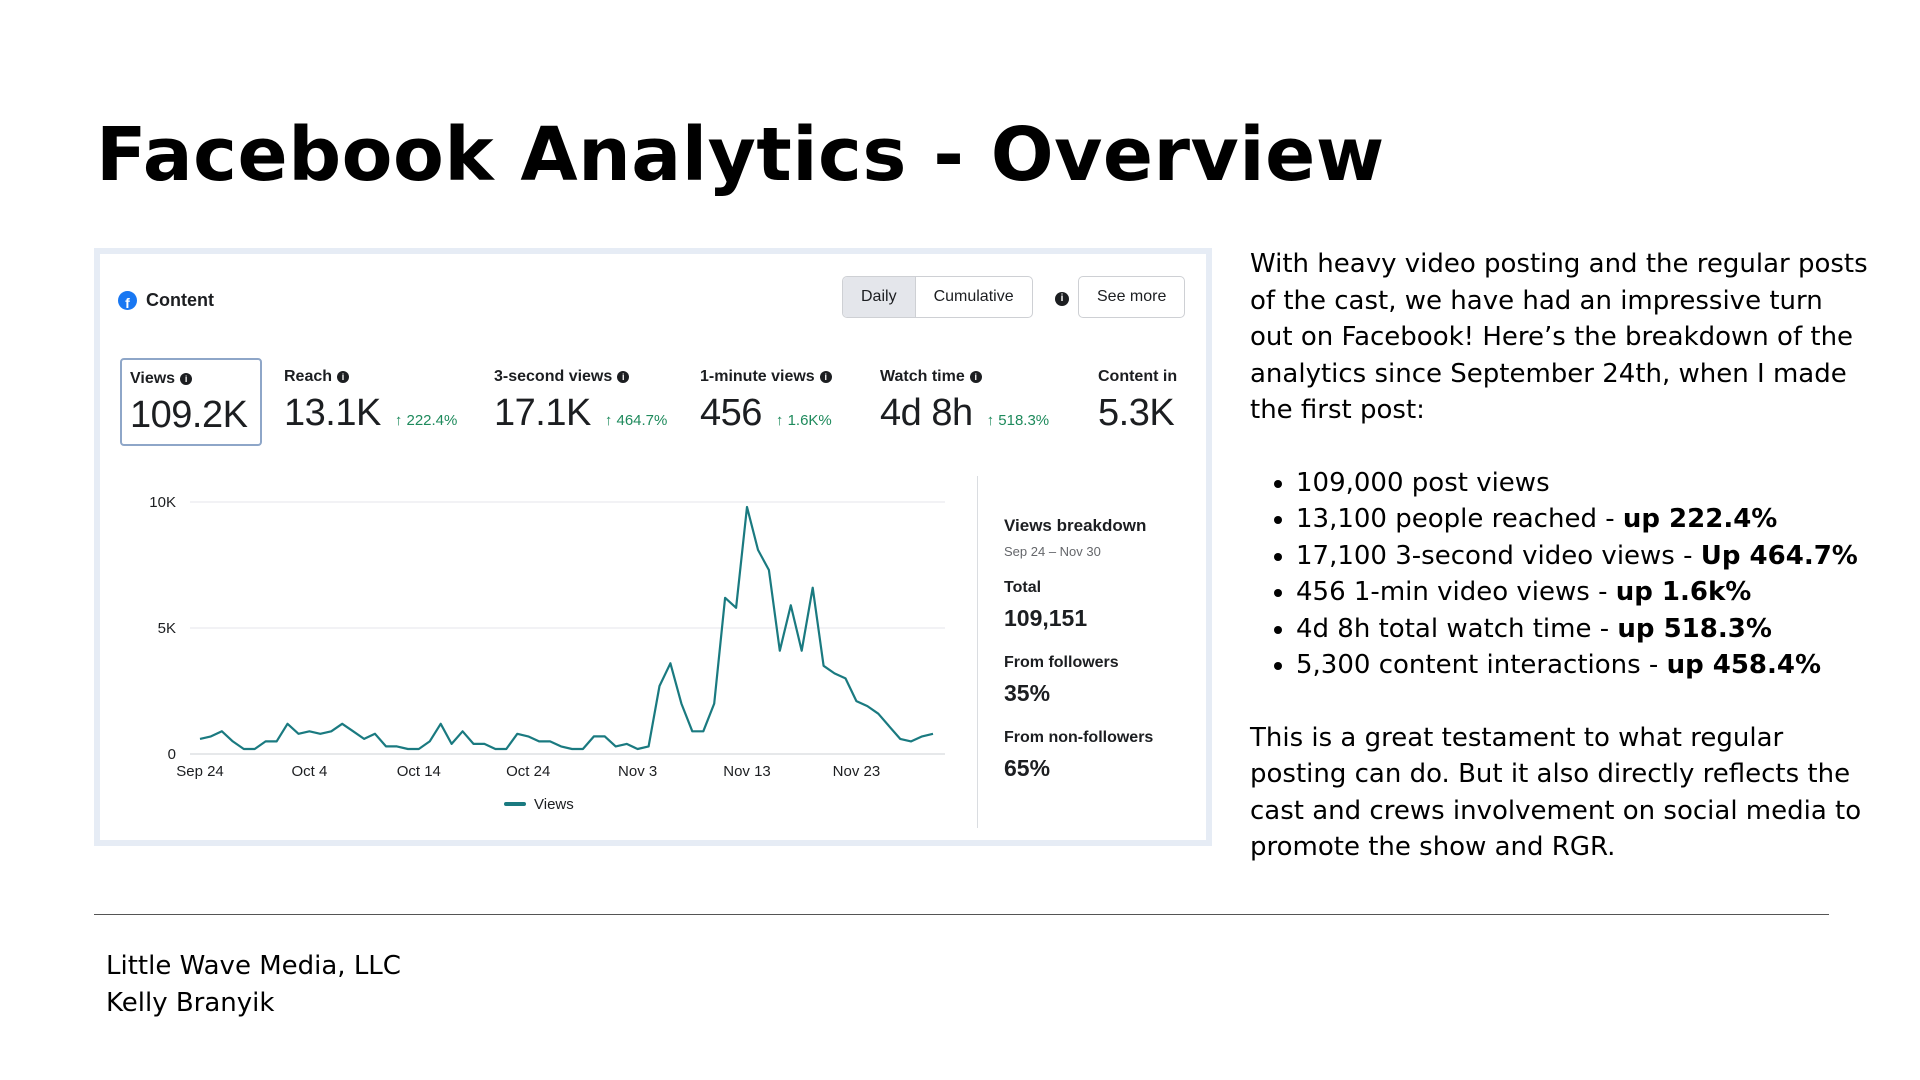  I want to click on metric-label: 1-minute views, so click(757, 376).